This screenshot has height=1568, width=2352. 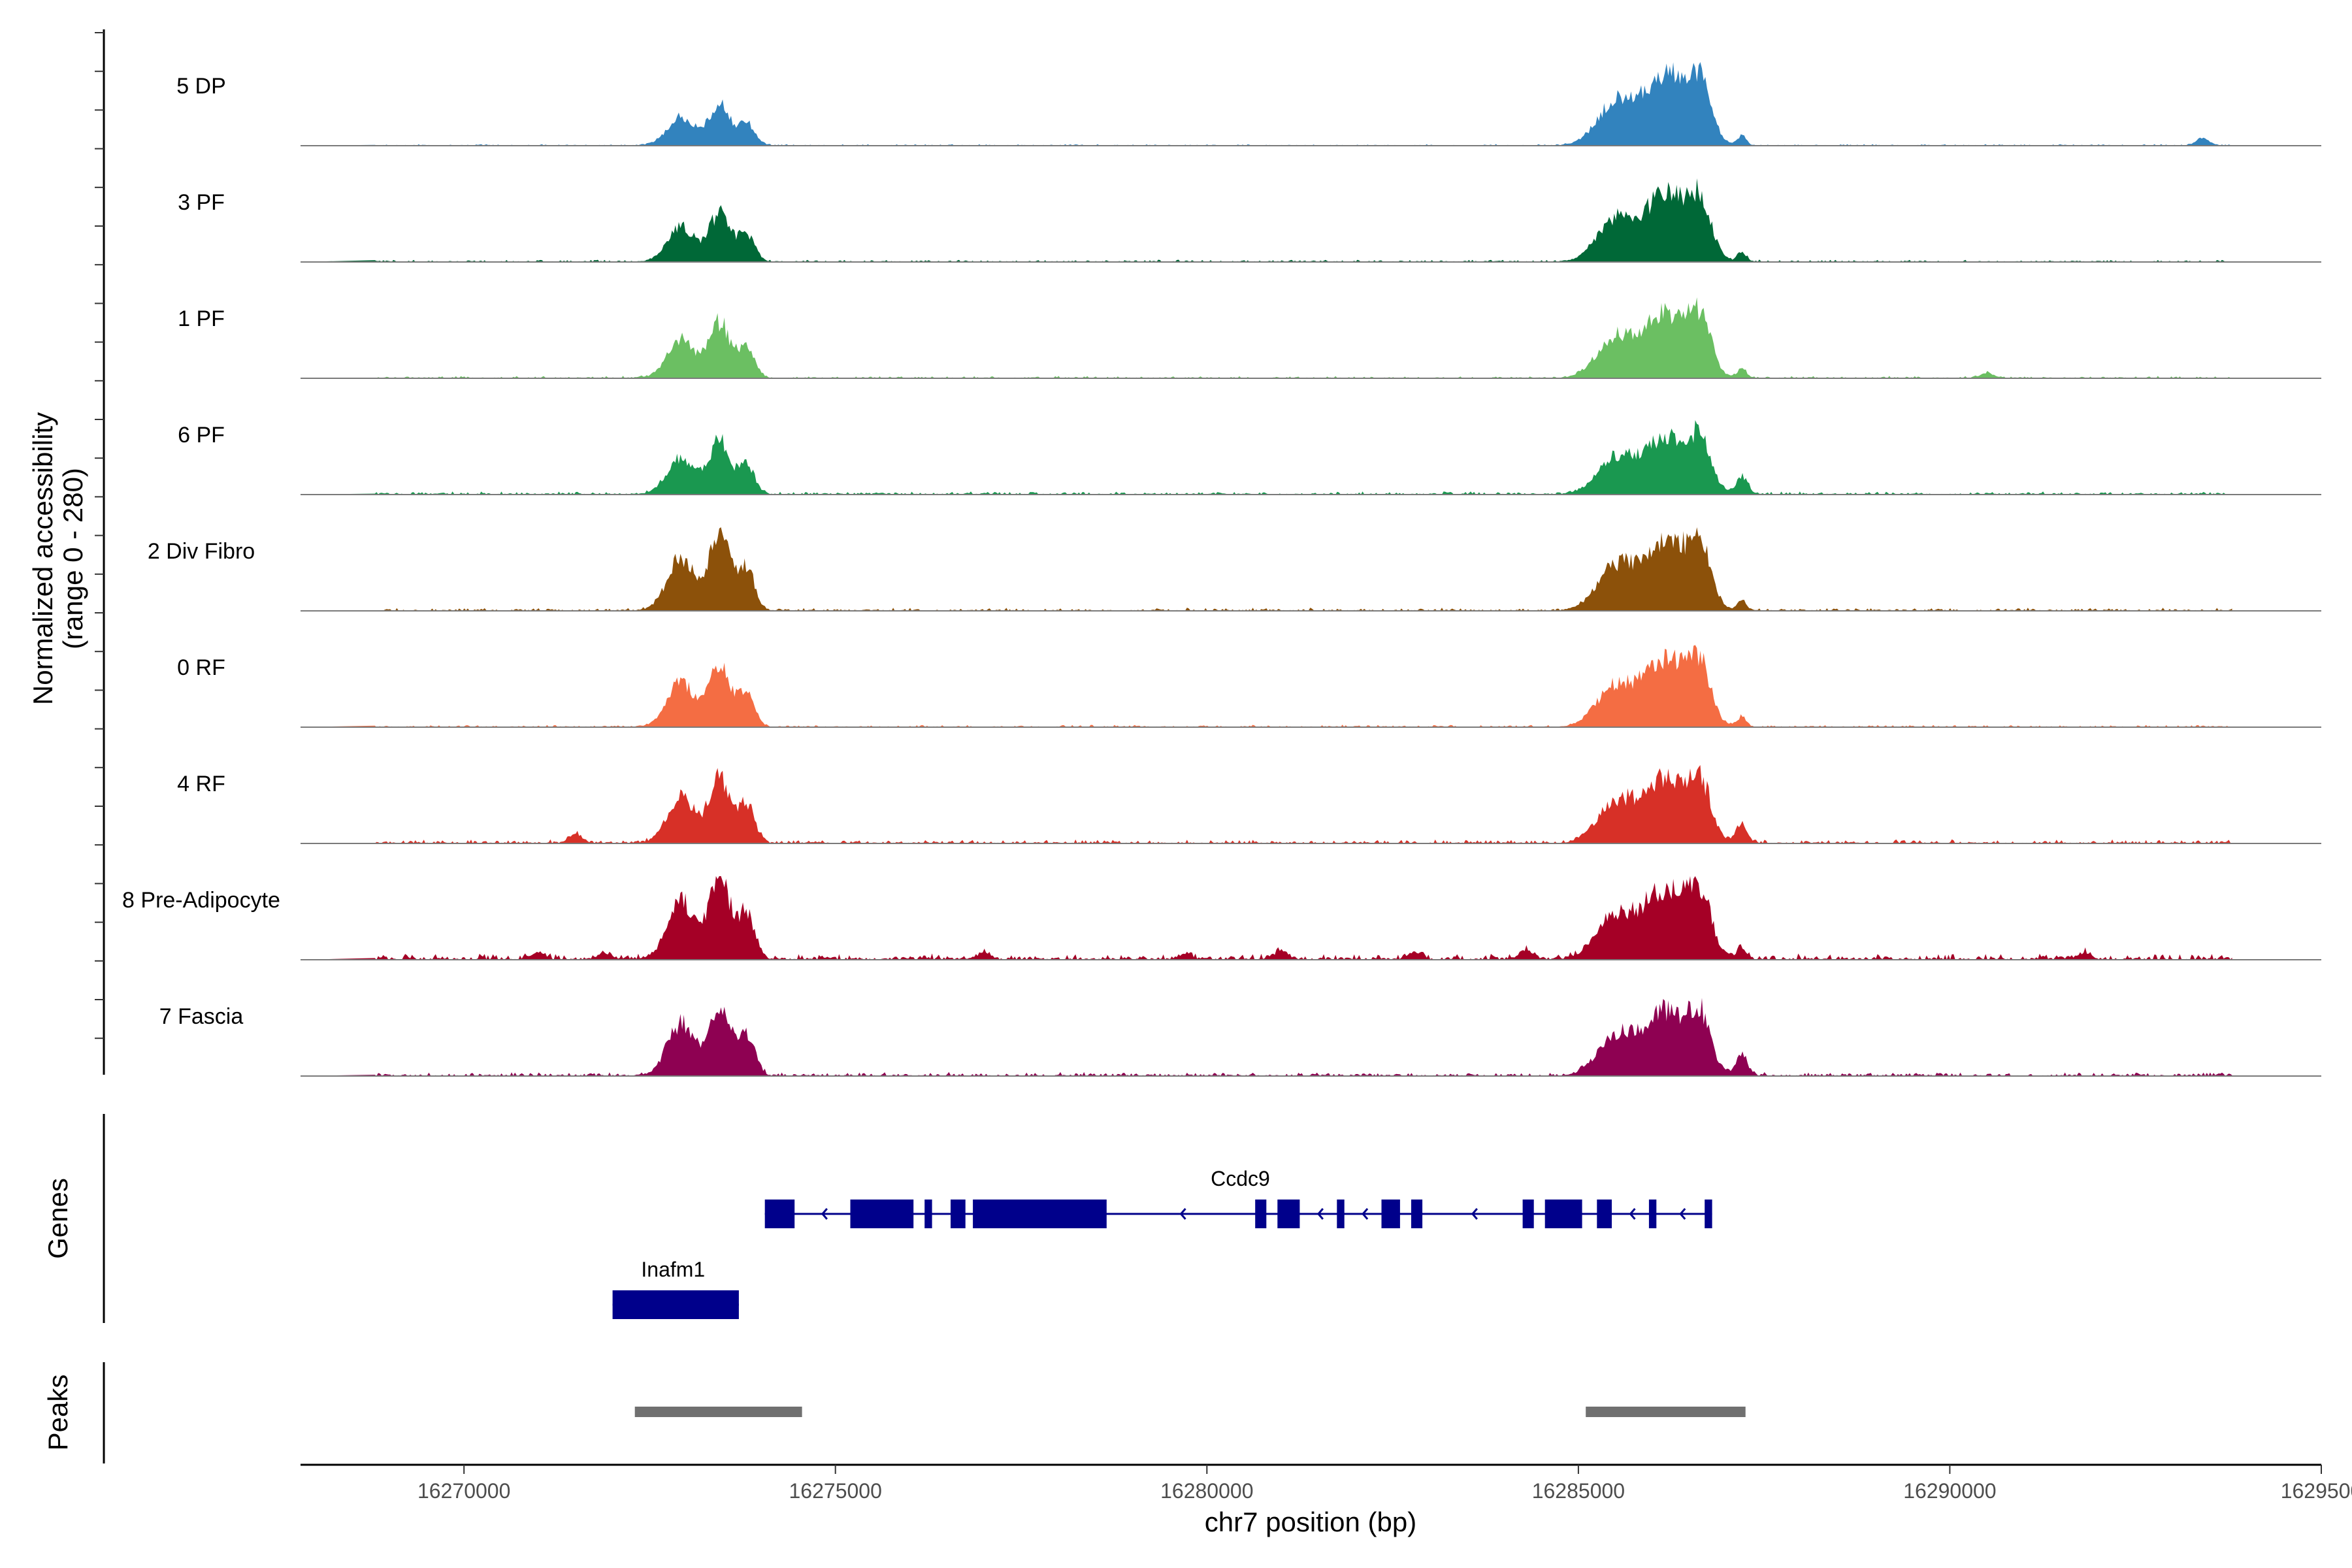 I want to click on y-axis-title-line1: Normalized accessibility, so click(x=42, y=558).